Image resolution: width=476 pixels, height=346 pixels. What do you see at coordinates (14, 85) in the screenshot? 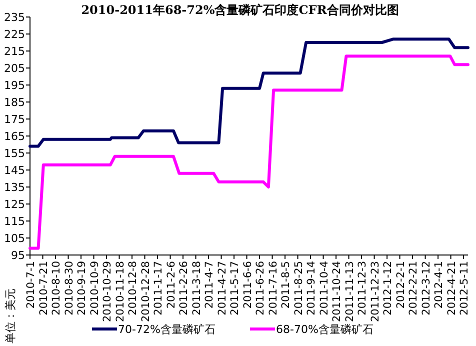
I see `y-tick-label: 195` at bounding box center [14, 85].